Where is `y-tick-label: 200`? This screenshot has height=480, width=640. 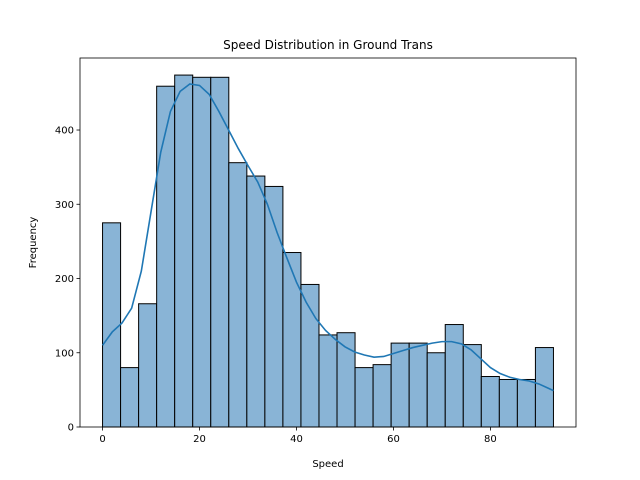 y-tick-label: 200 is located at coordinates (64, 279).